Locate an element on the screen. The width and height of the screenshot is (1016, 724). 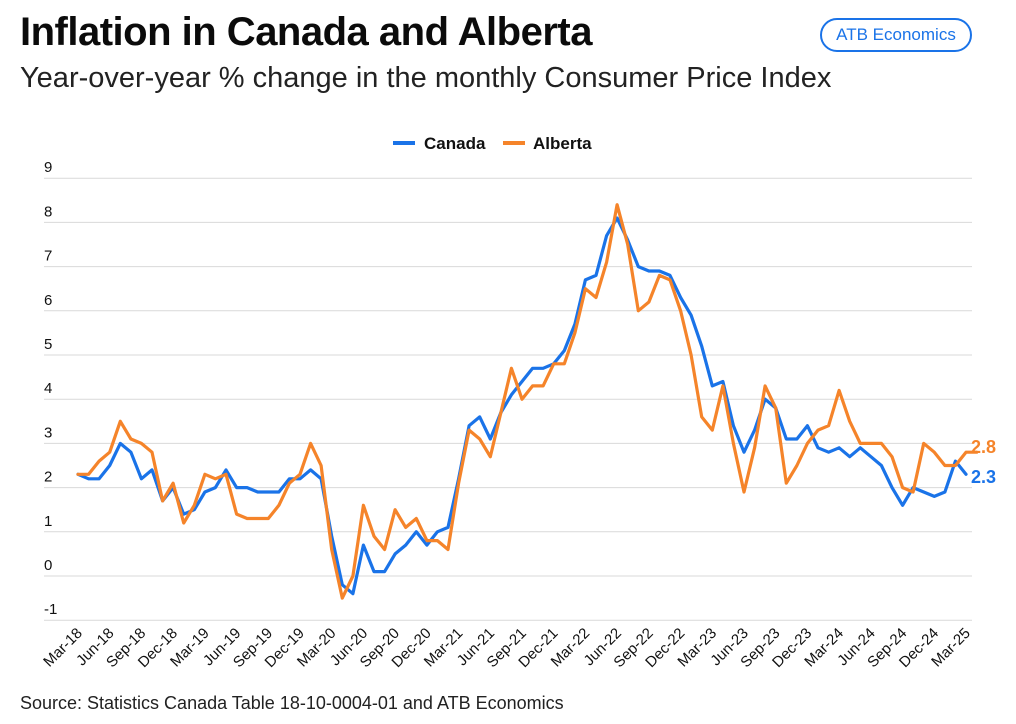
legend-label-canada: Canada is located at coordinates (455, 143).